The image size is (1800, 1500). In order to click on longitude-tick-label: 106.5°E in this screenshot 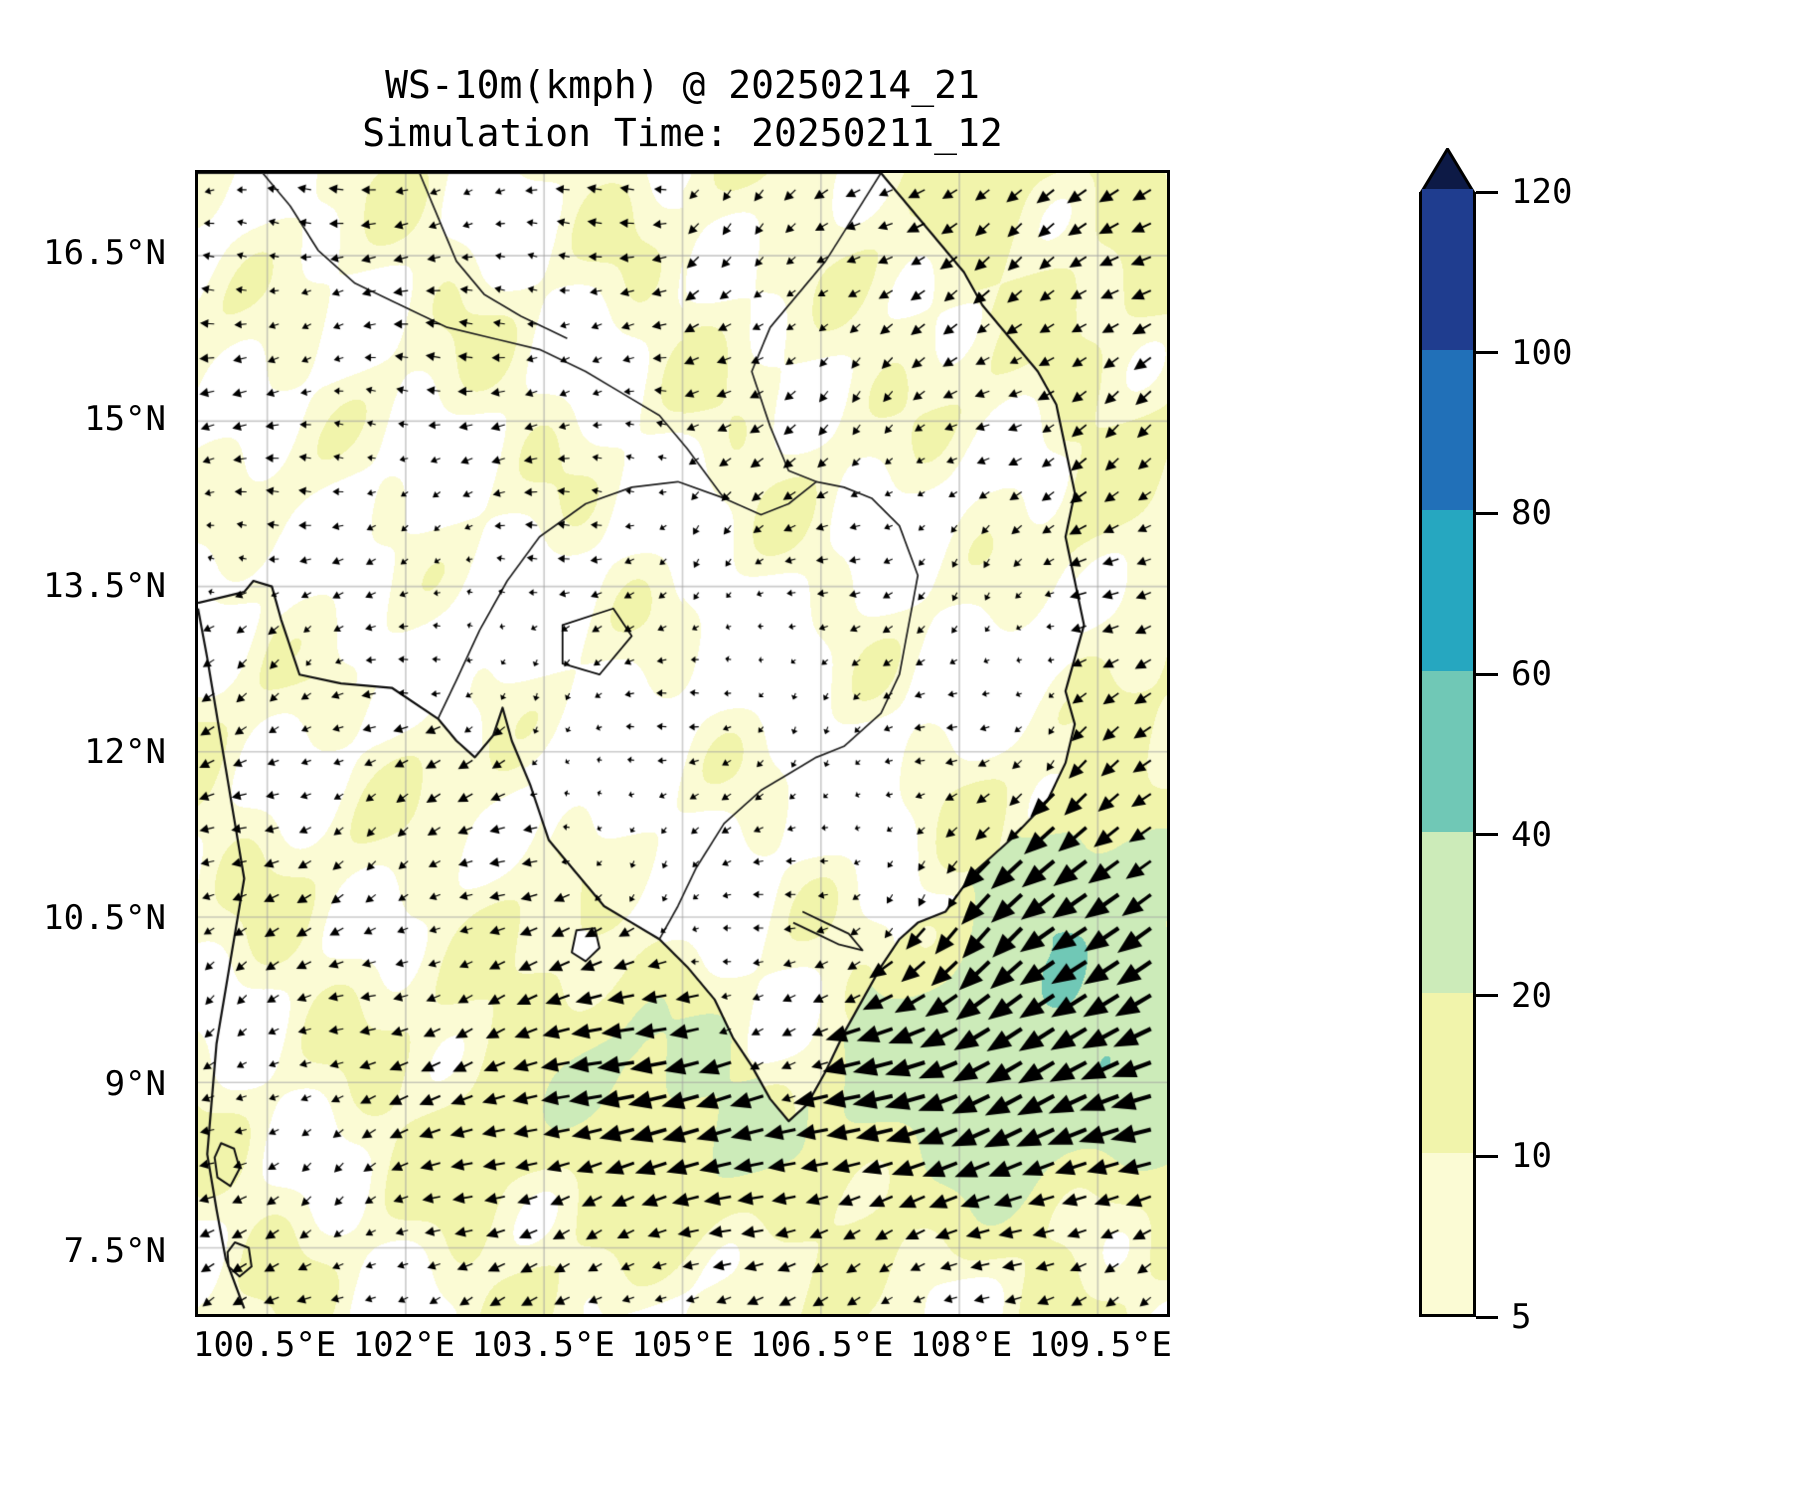, I will do `click(822, 1345)`.